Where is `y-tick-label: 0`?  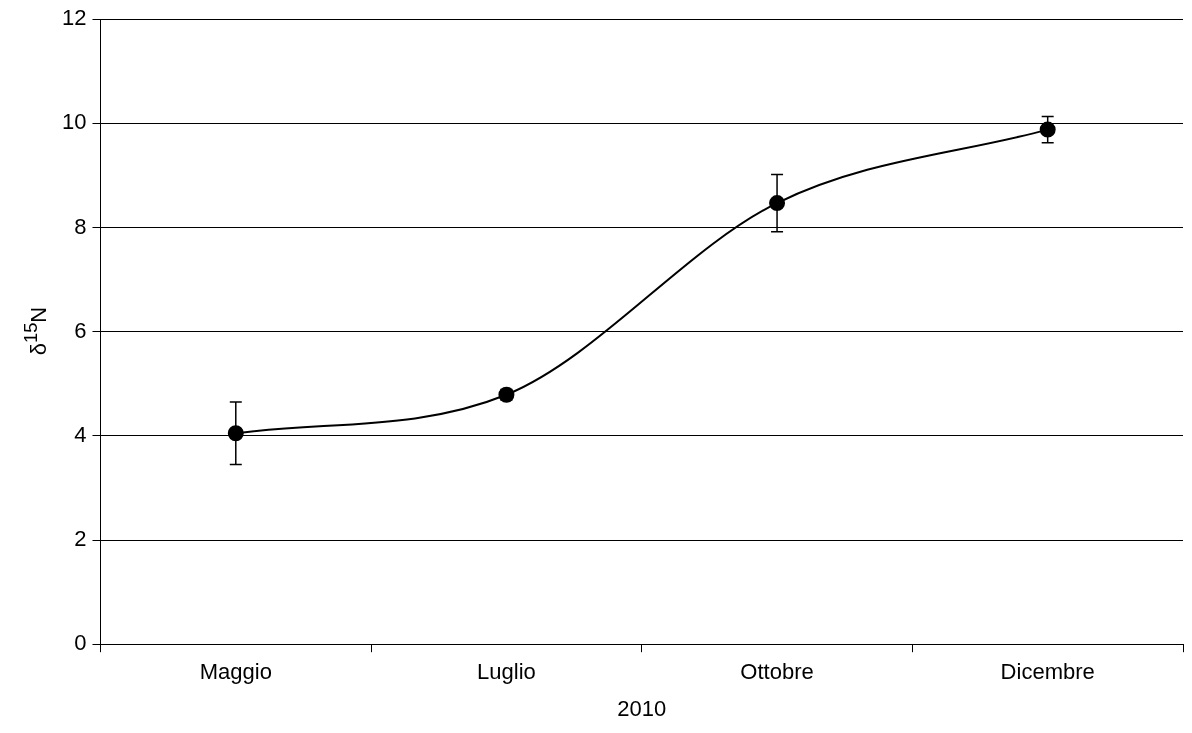 y-tick-label: 0 is located at coordinates (80, 643).